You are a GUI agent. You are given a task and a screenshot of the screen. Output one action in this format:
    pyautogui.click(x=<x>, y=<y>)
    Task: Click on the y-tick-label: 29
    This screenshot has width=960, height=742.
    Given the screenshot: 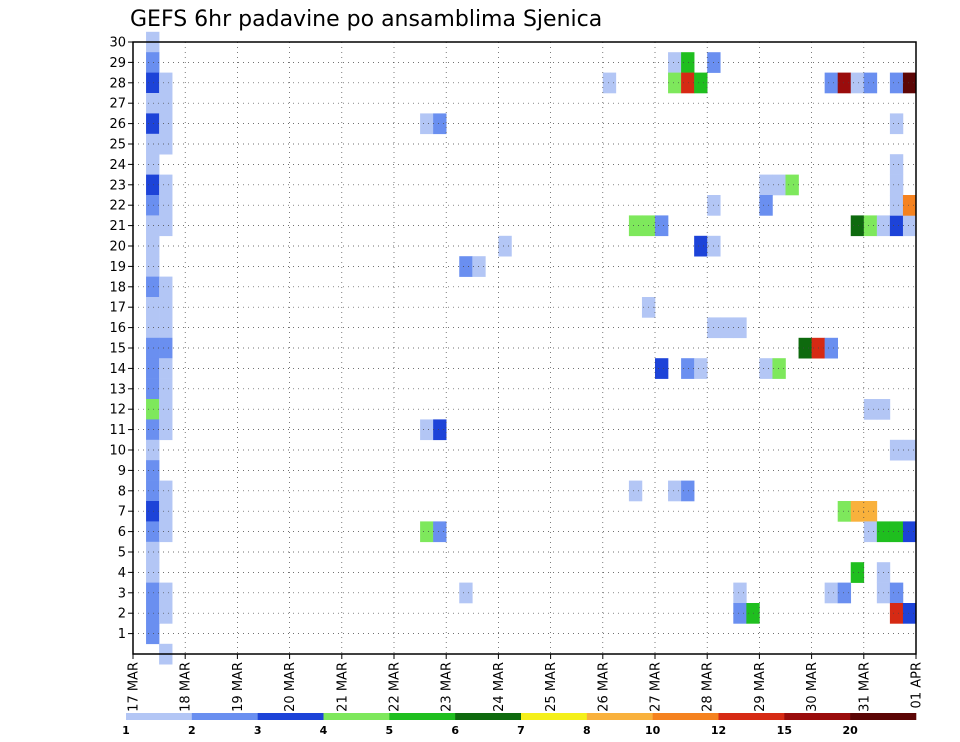 What is the action you would take?
    pyautogui.click(x=117, y=63)
    